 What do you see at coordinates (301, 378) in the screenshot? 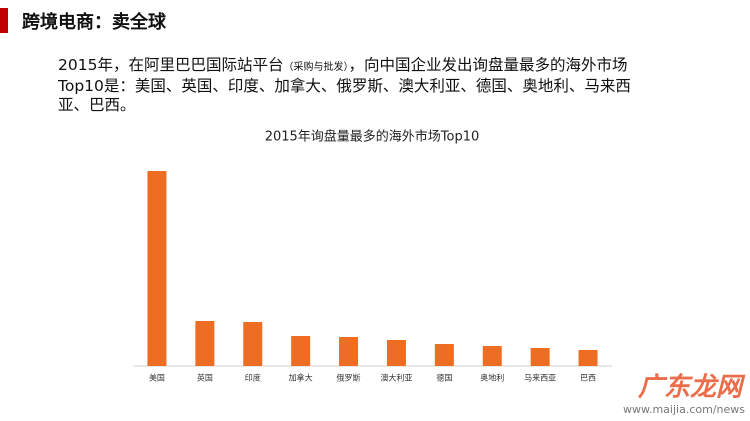
I see `x-tick-label: 加拿大` at bounding box center [301, 378].